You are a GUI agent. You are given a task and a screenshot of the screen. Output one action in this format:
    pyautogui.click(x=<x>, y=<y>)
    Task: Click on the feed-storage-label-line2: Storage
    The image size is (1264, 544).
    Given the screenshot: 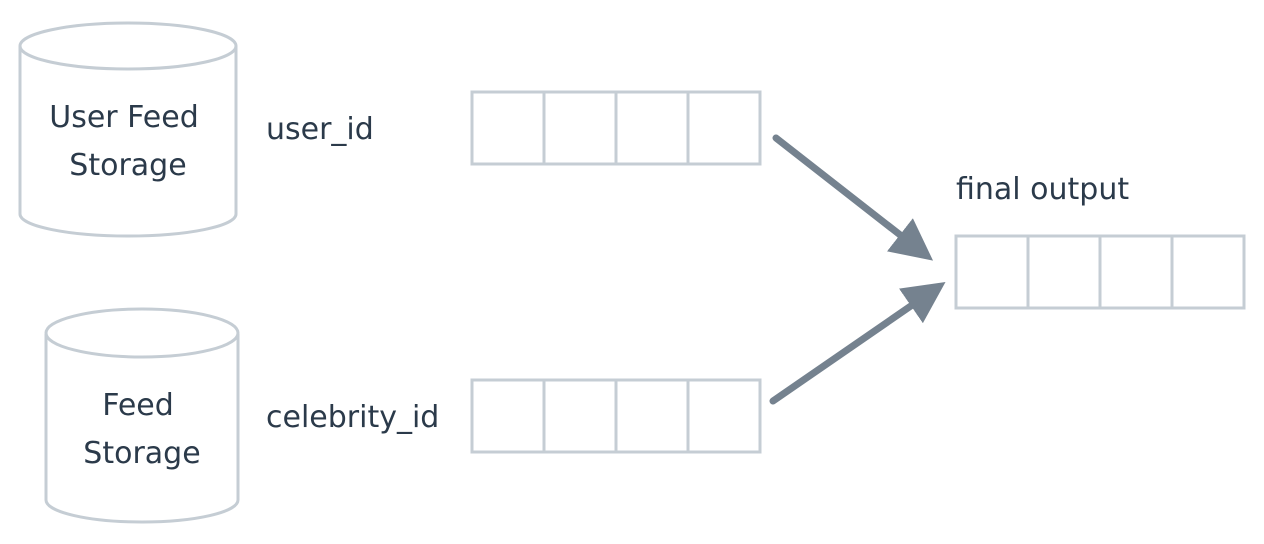 What is the action you would take?
    pyautogui.click(x=141, y=453)
    